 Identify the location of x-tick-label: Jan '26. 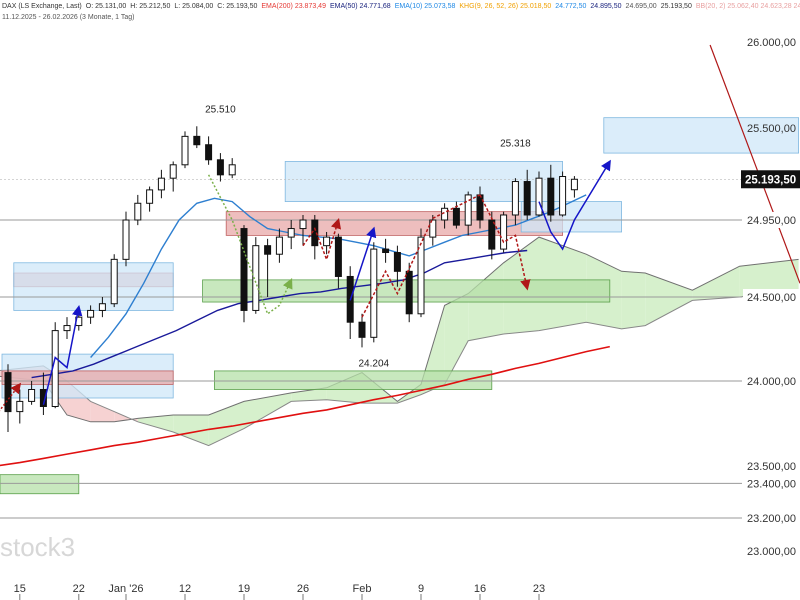
(125, 589).